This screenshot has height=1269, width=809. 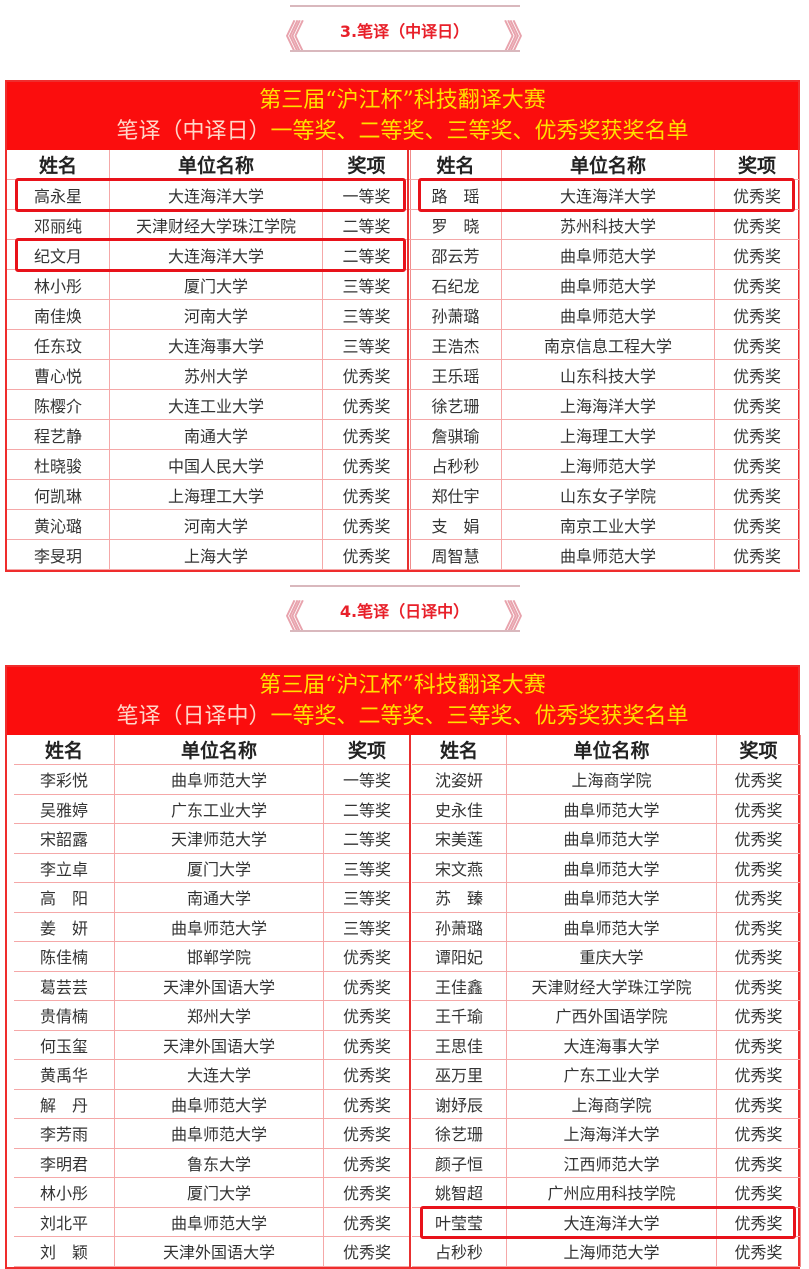 What do you see at coordinates (608, 434) in the screenshot?
I see `winner-unit: 上海理工大学` at bounding box center [608, 434].